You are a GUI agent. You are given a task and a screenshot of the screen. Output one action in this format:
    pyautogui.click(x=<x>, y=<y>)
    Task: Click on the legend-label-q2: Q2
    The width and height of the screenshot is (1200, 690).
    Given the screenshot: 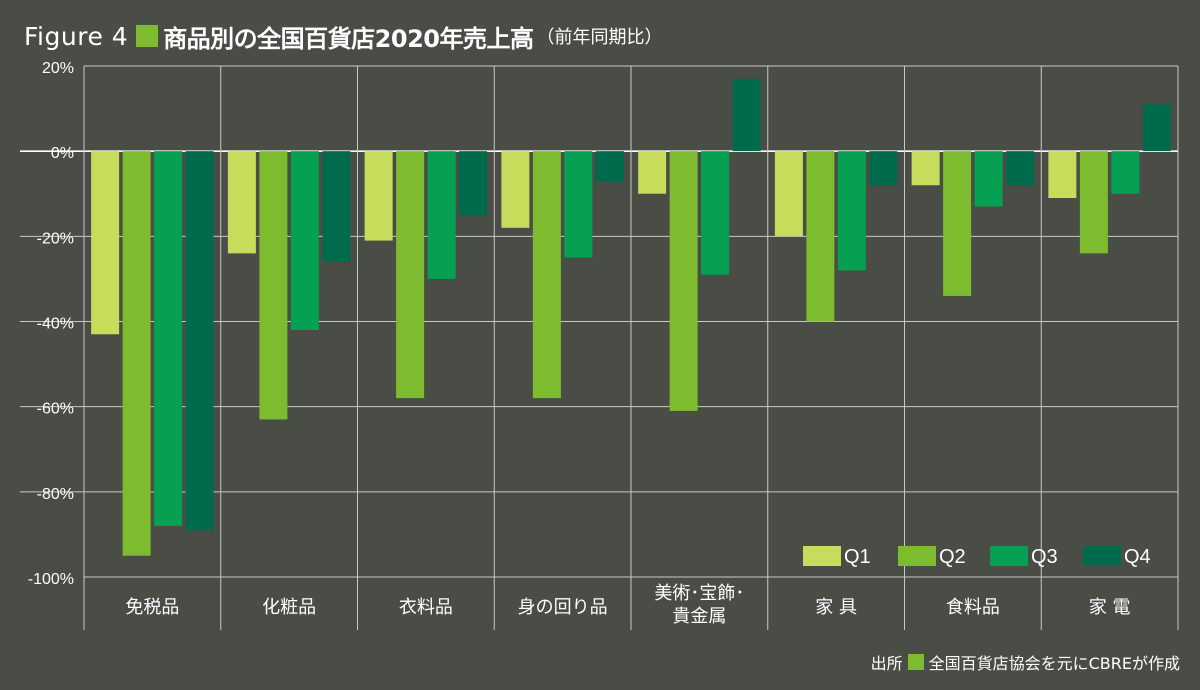 What is the action you would take?
    pyautogui.click(x=952, y=557)
    